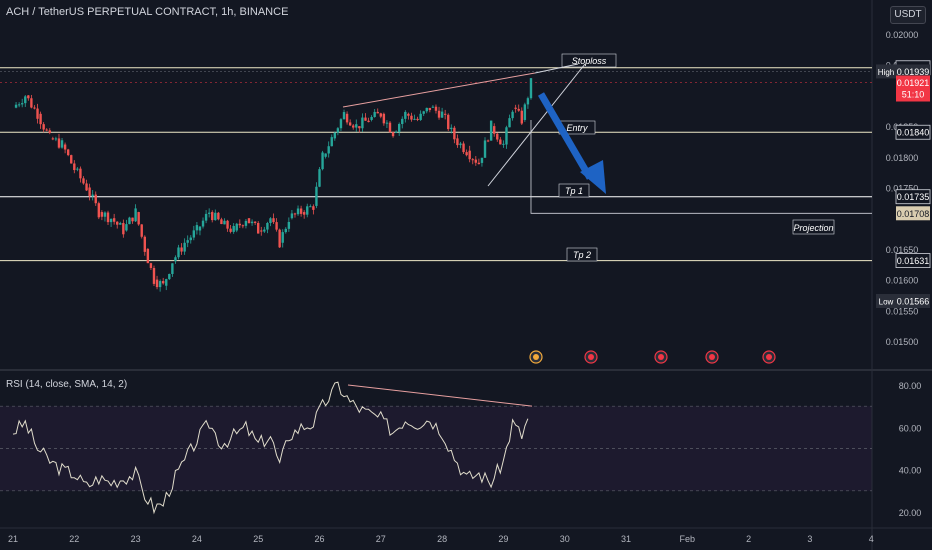  What do you see at coordinates (913, 83) in the screenshot?
I see `last-price-label: 0.01921` at bounding box center [913, 83].